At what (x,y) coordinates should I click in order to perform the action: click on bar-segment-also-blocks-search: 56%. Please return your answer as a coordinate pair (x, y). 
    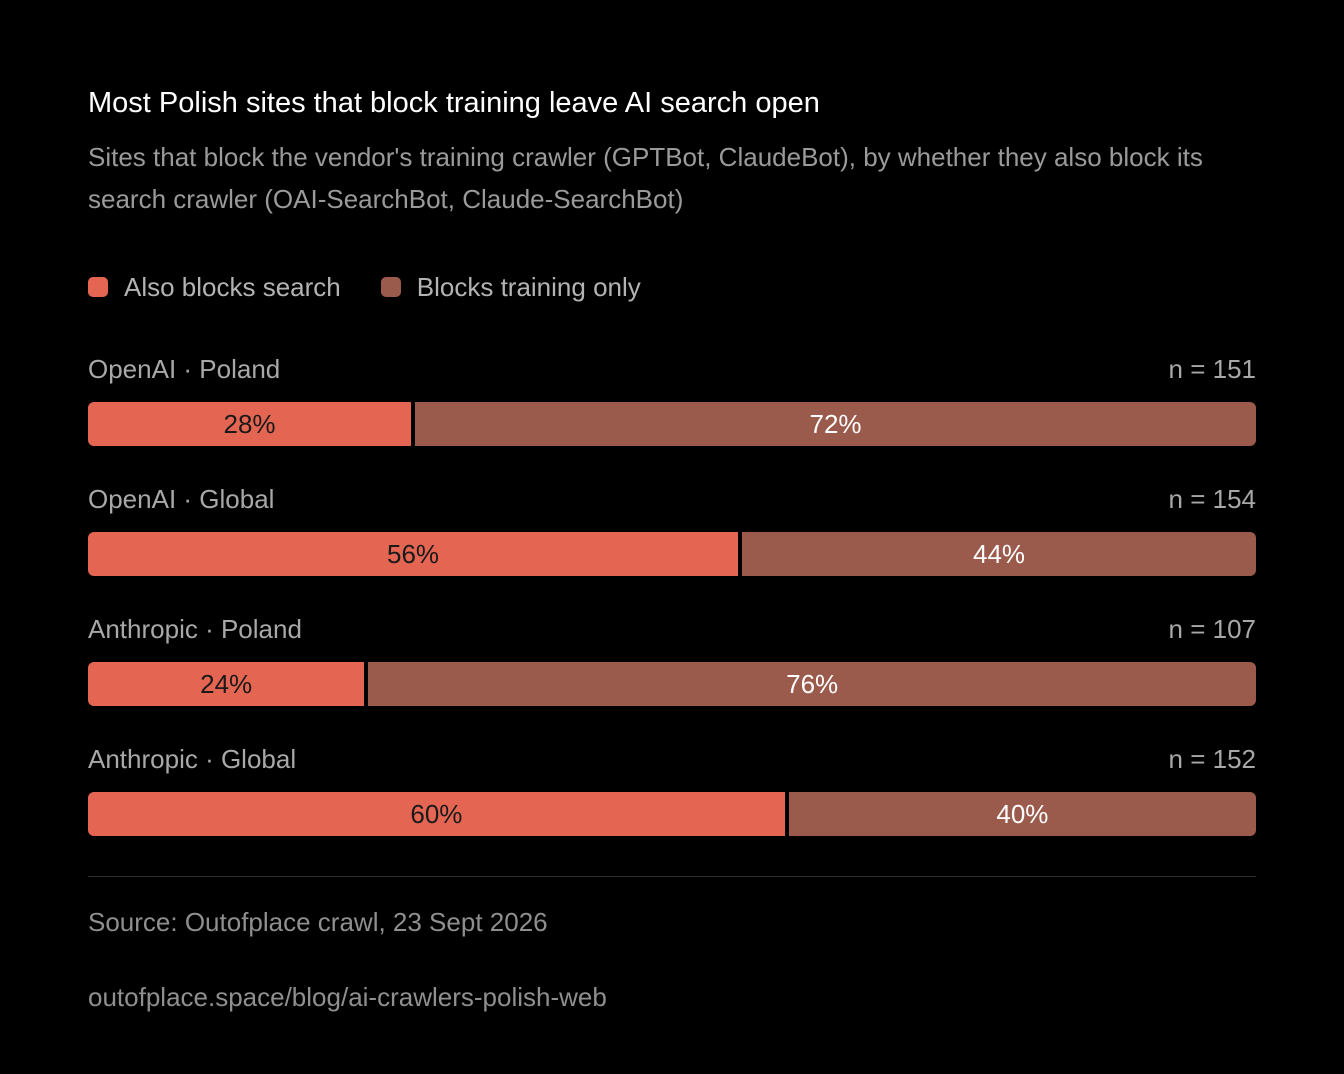
    Looking at the image, I should click on (415, 554).